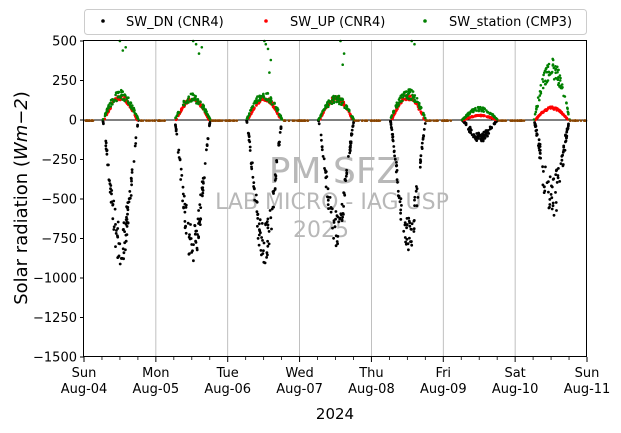 Image resolution: width=621 pixels, height=433 pixels. What do you see at coordinates (444, 373) in the screenshot?
I see `x-tick-label-day-5: Fri` at bounding box center [444, 373].